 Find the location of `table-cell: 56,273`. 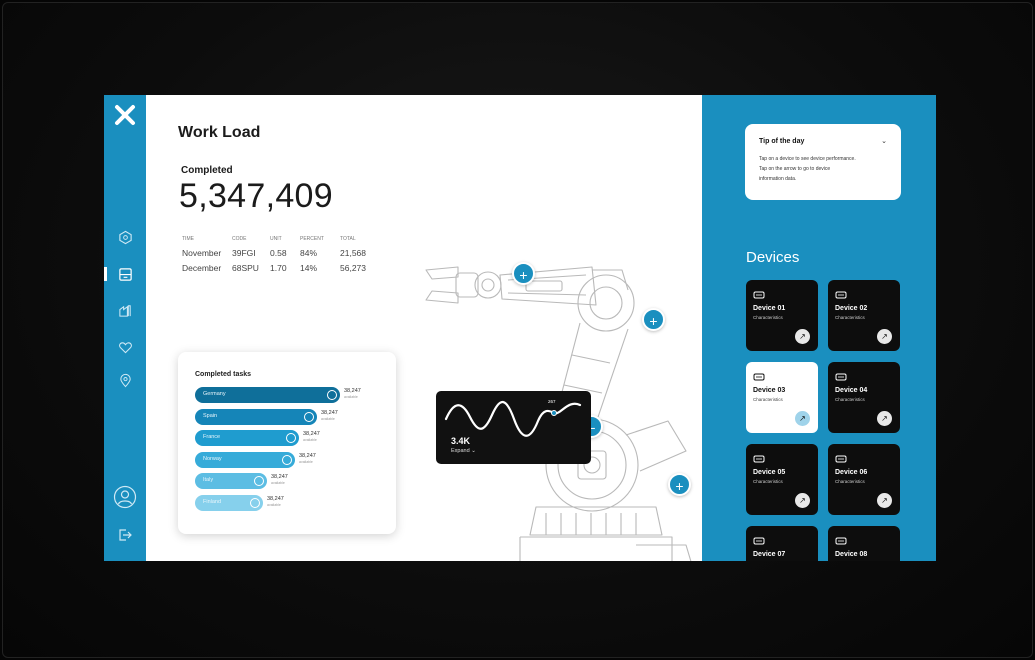

table-cell: 56,273 is located at coordinates (353, 268).